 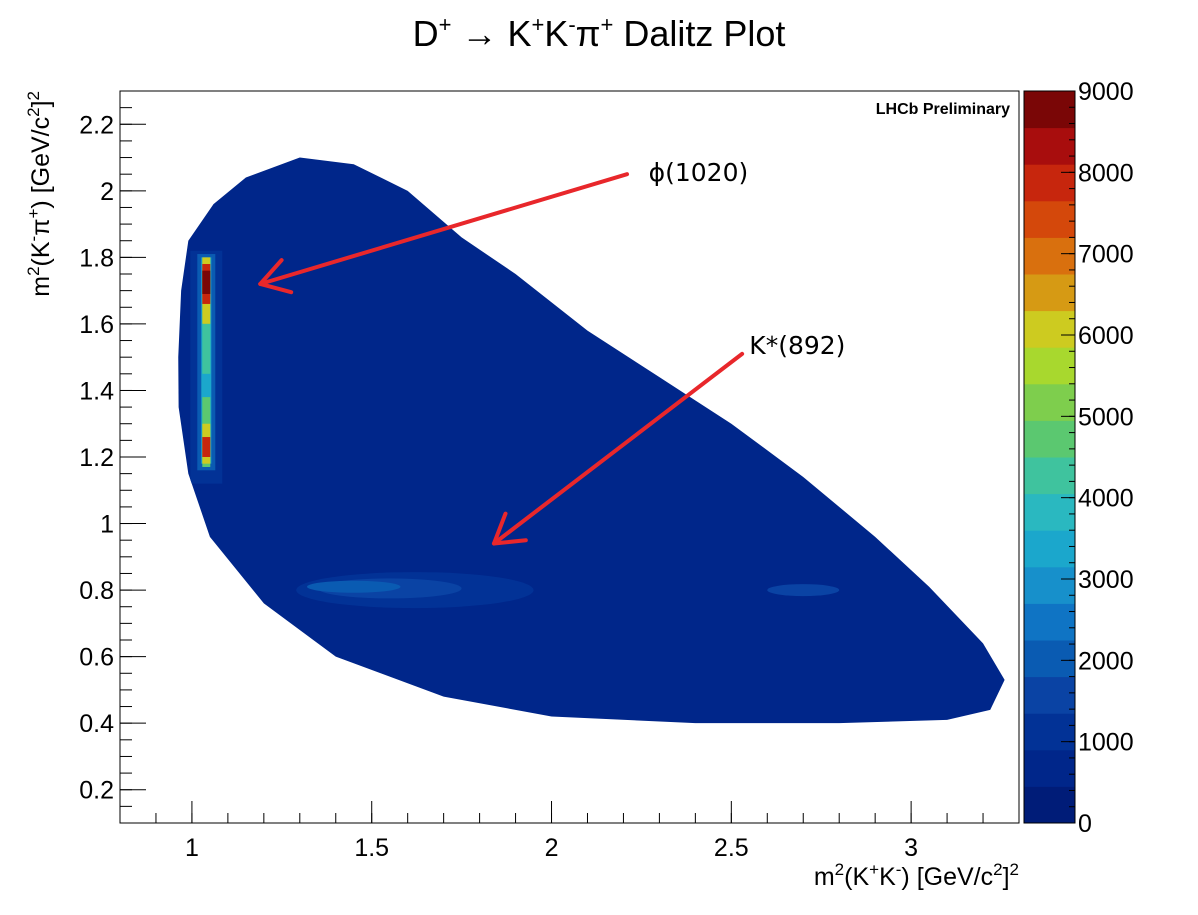 I want to click on color-scale-label: 0, so click(x=1085, y=824).